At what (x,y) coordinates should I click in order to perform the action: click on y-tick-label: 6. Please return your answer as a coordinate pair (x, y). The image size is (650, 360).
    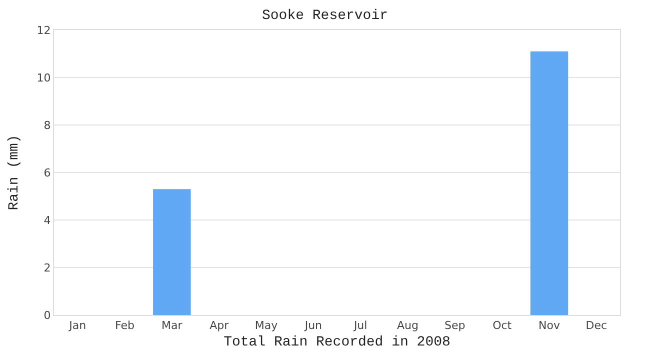
    Looking at the image, I should click on (47, 173).